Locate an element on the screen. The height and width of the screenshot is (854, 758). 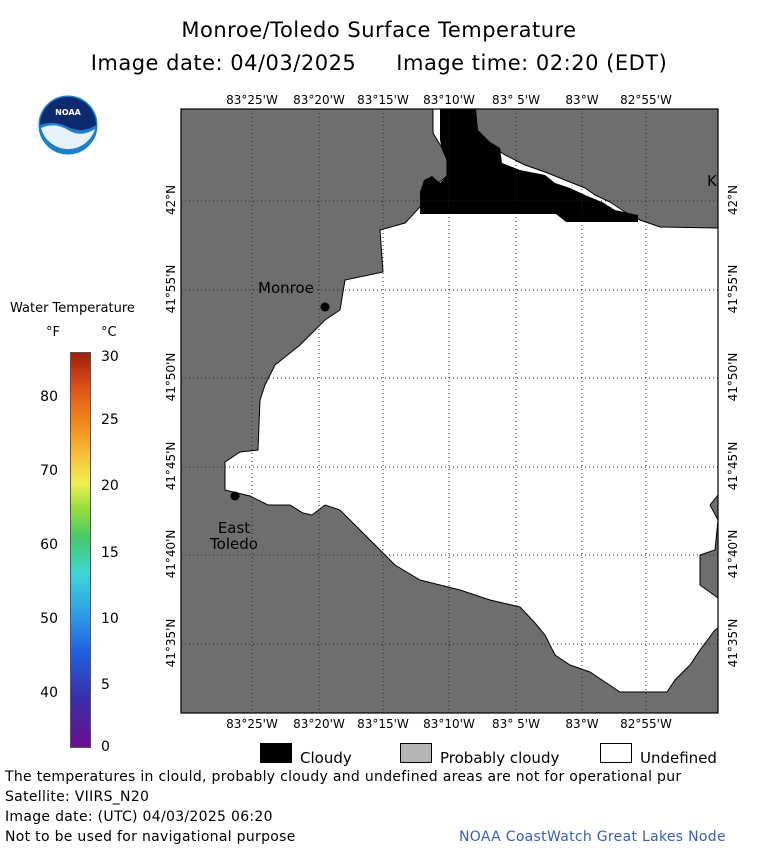
noaa-logo-icon: NOAA is located at coordinates (68, 125).